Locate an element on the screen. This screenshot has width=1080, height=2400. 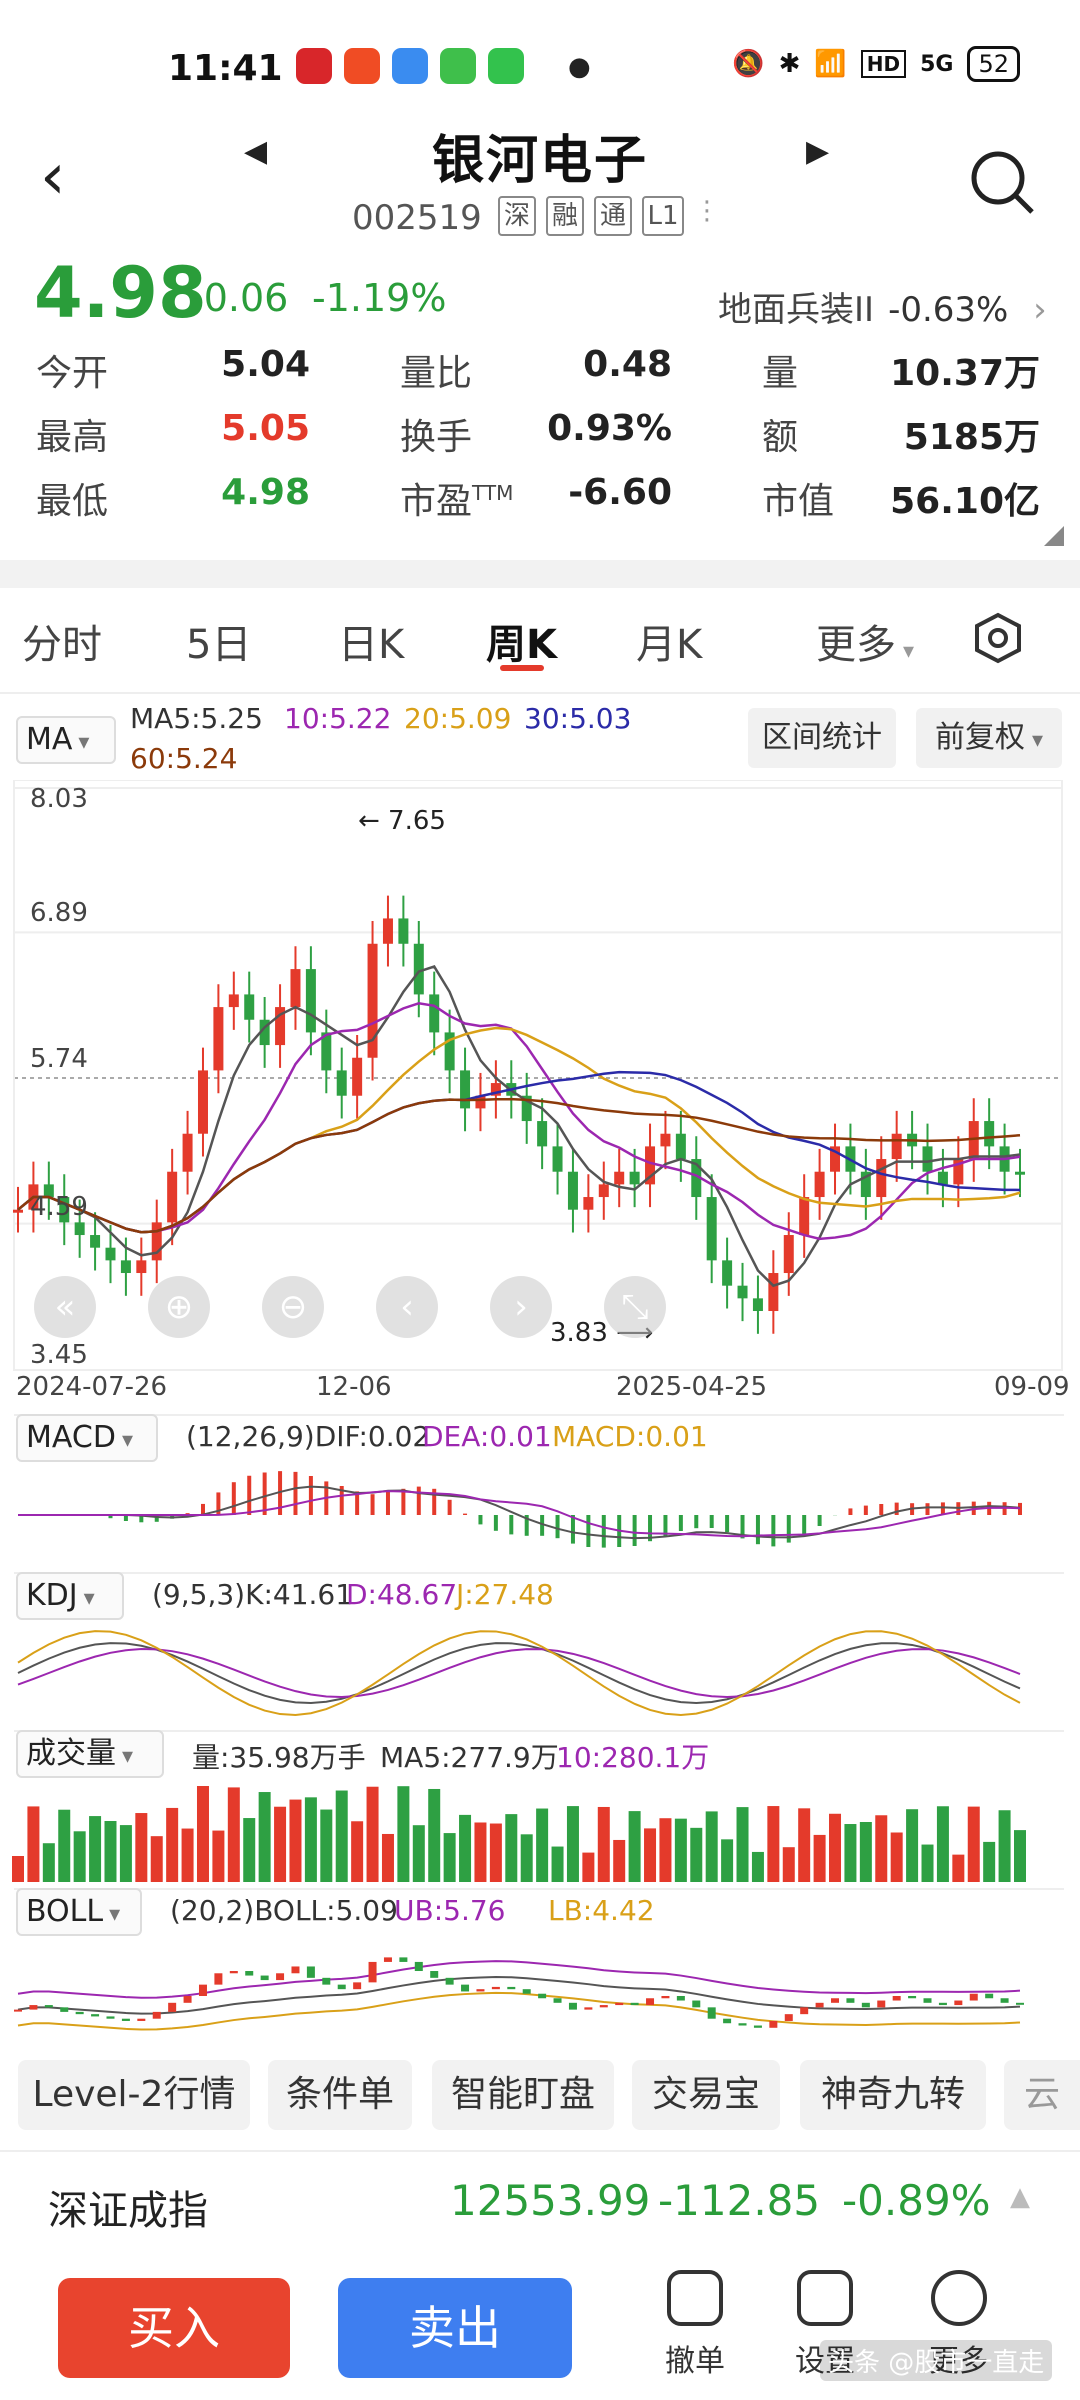
stat-value: 10.37万 is located at coordinates (965, 373).